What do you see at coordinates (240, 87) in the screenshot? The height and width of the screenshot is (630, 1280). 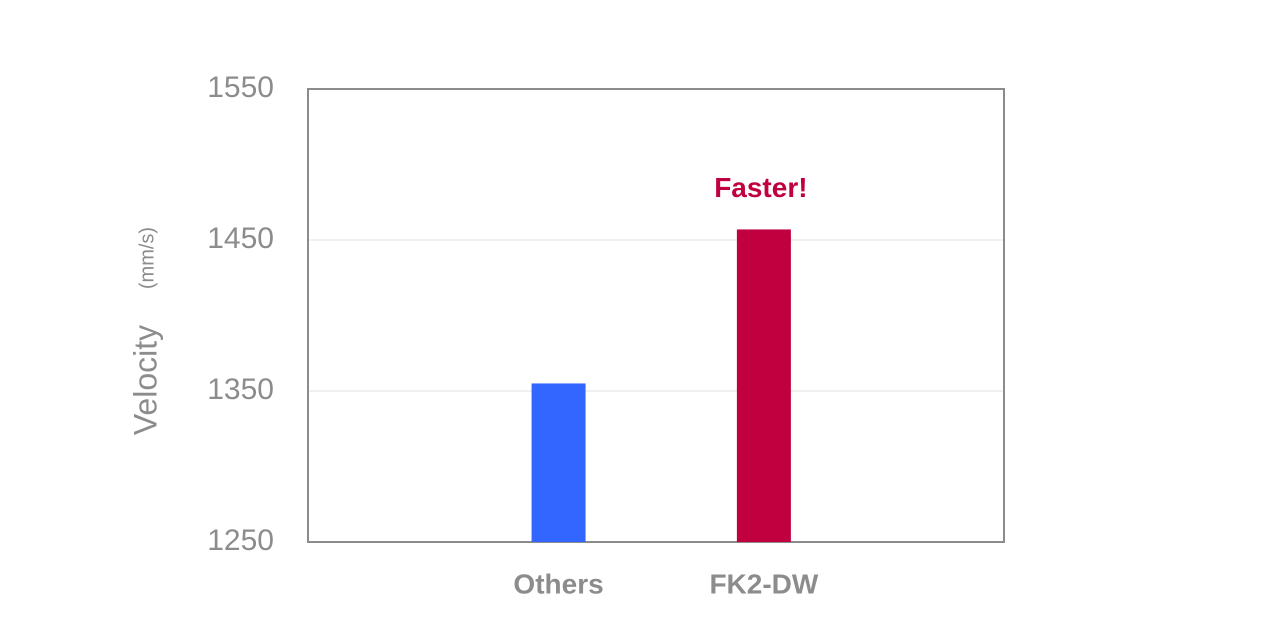 I see `y-tick-label: 1550` at bounding box center [240, 87].